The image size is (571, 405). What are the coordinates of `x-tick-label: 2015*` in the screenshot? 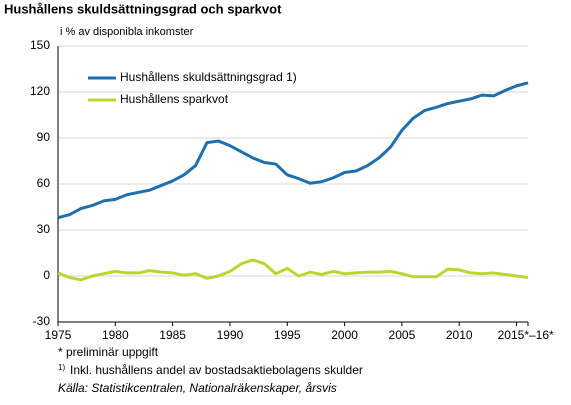 It's located at (514, 335).